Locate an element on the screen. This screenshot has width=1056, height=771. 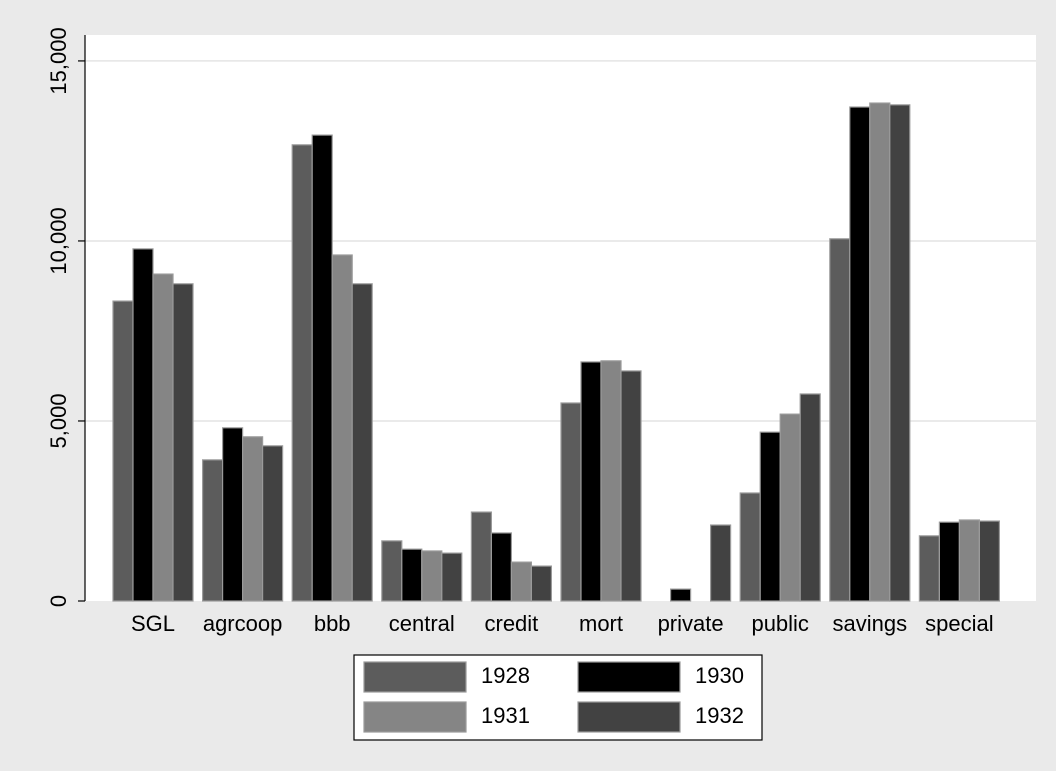
y-tick-label: 10,000 is located at coordinates (58, 240).